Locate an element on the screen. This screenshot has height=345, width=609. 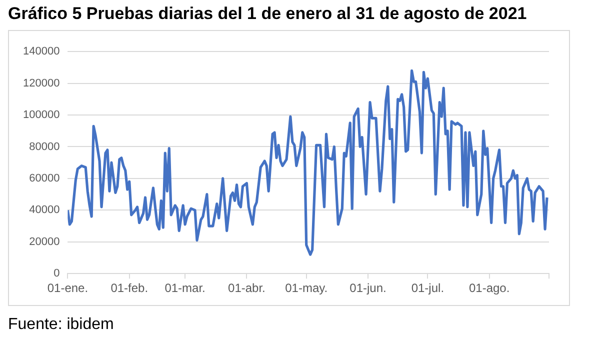
y-tick-label: 20000 is located at coordinates (44, 242).